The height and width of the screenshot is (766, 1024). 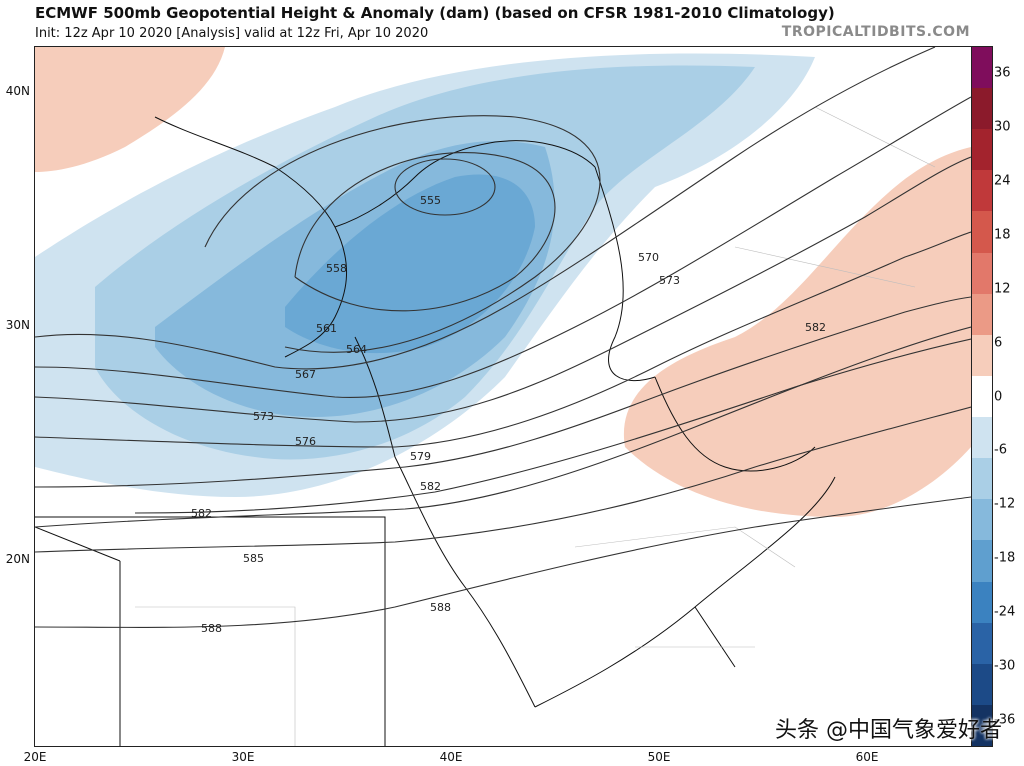 I want to click on colorbar-label: 12, so click(x=1002, y=289).